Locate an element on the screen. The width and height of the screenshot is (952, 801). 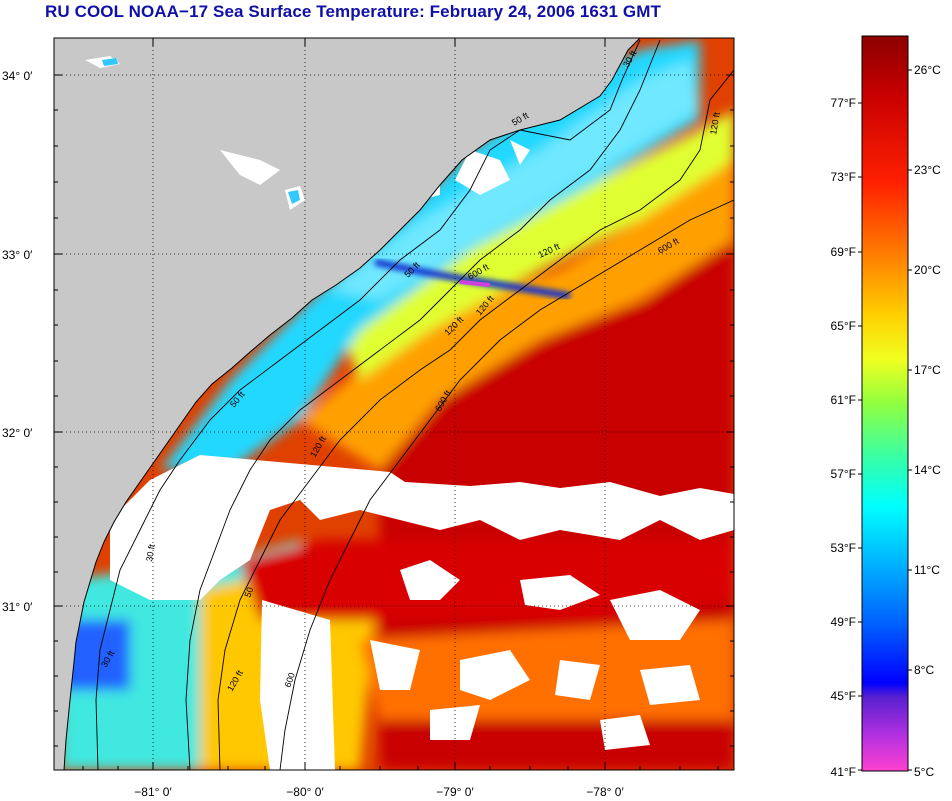
fahrenheit-label: 69°F is located at coordinates (843, 252).